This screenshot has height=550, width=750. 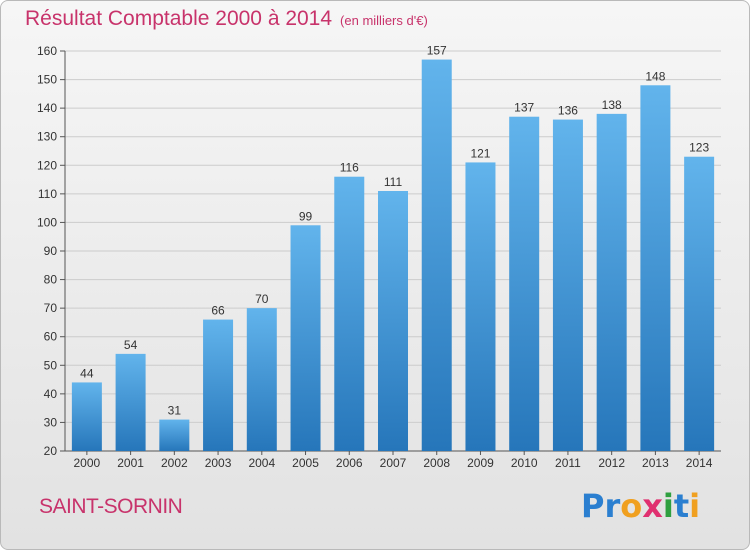 What do you see at coordinates (699, 148) in the screenshot?
I see `data-label-2014: 123` at bounding box center [699, 148].